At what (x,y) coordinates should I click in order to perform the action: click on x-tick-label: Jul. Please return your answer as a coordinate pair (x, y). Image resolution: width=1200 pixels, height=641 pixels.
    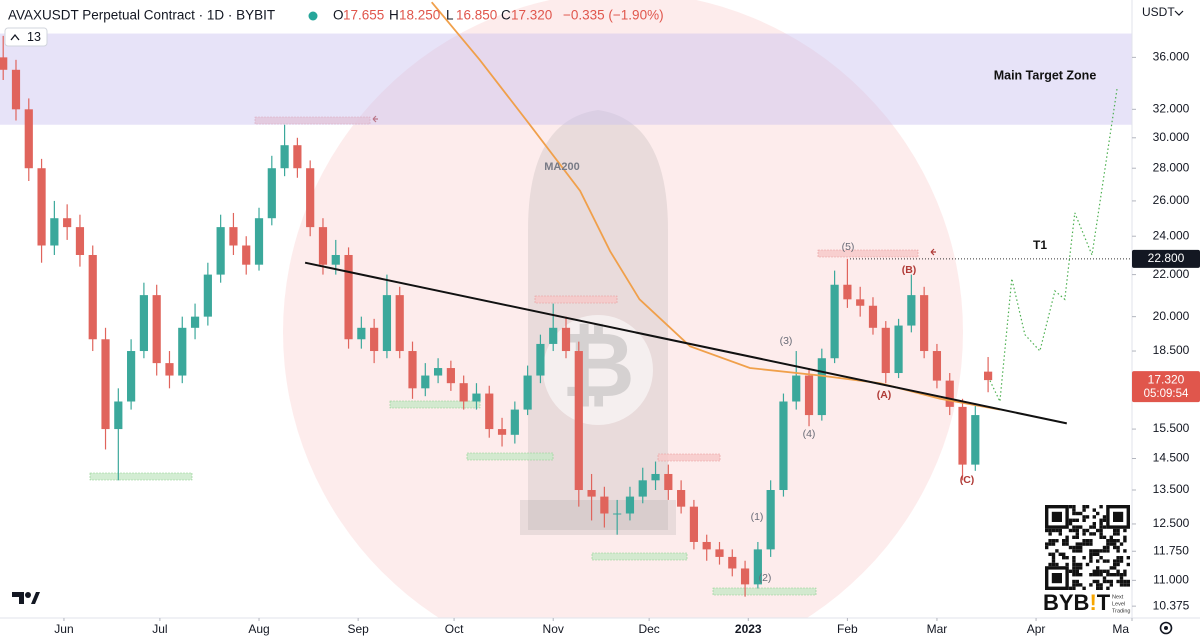
    Looking at the image, I should click on (159, 629).